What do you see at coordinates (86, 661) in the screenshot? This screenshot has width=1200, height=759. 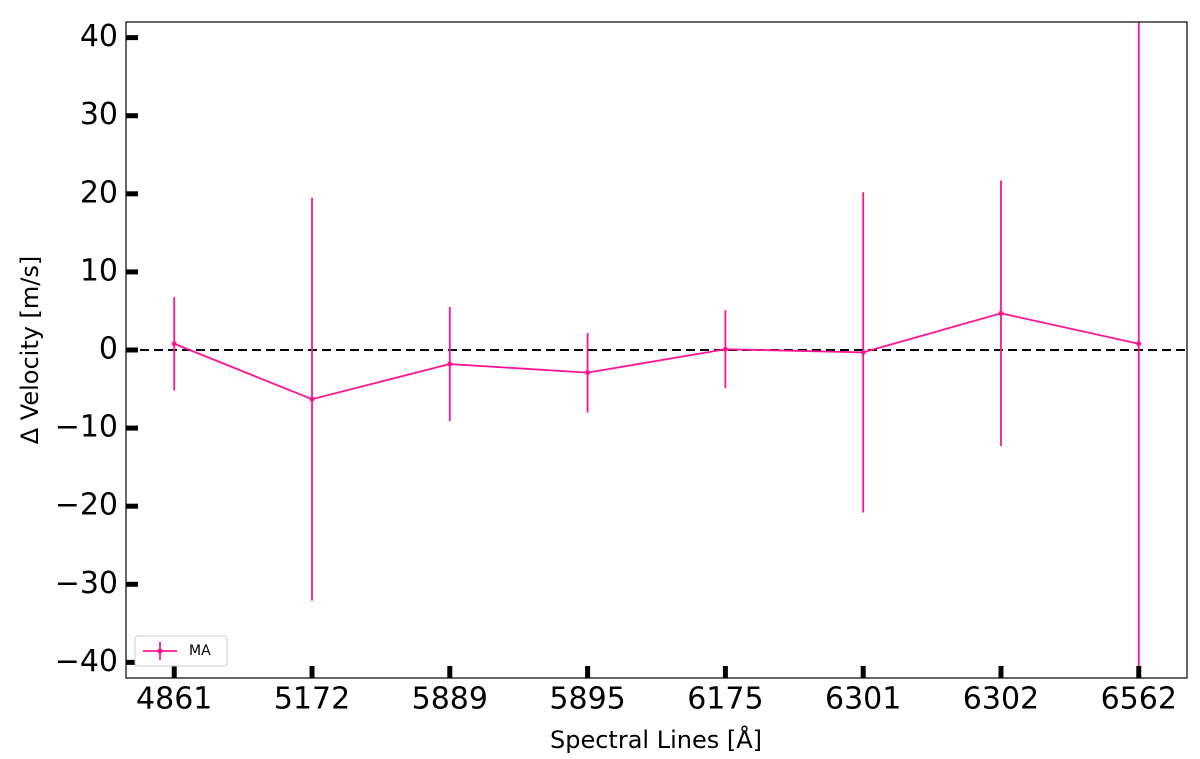 I see `y-tick-label: −40` at bounding box center [86, 661].